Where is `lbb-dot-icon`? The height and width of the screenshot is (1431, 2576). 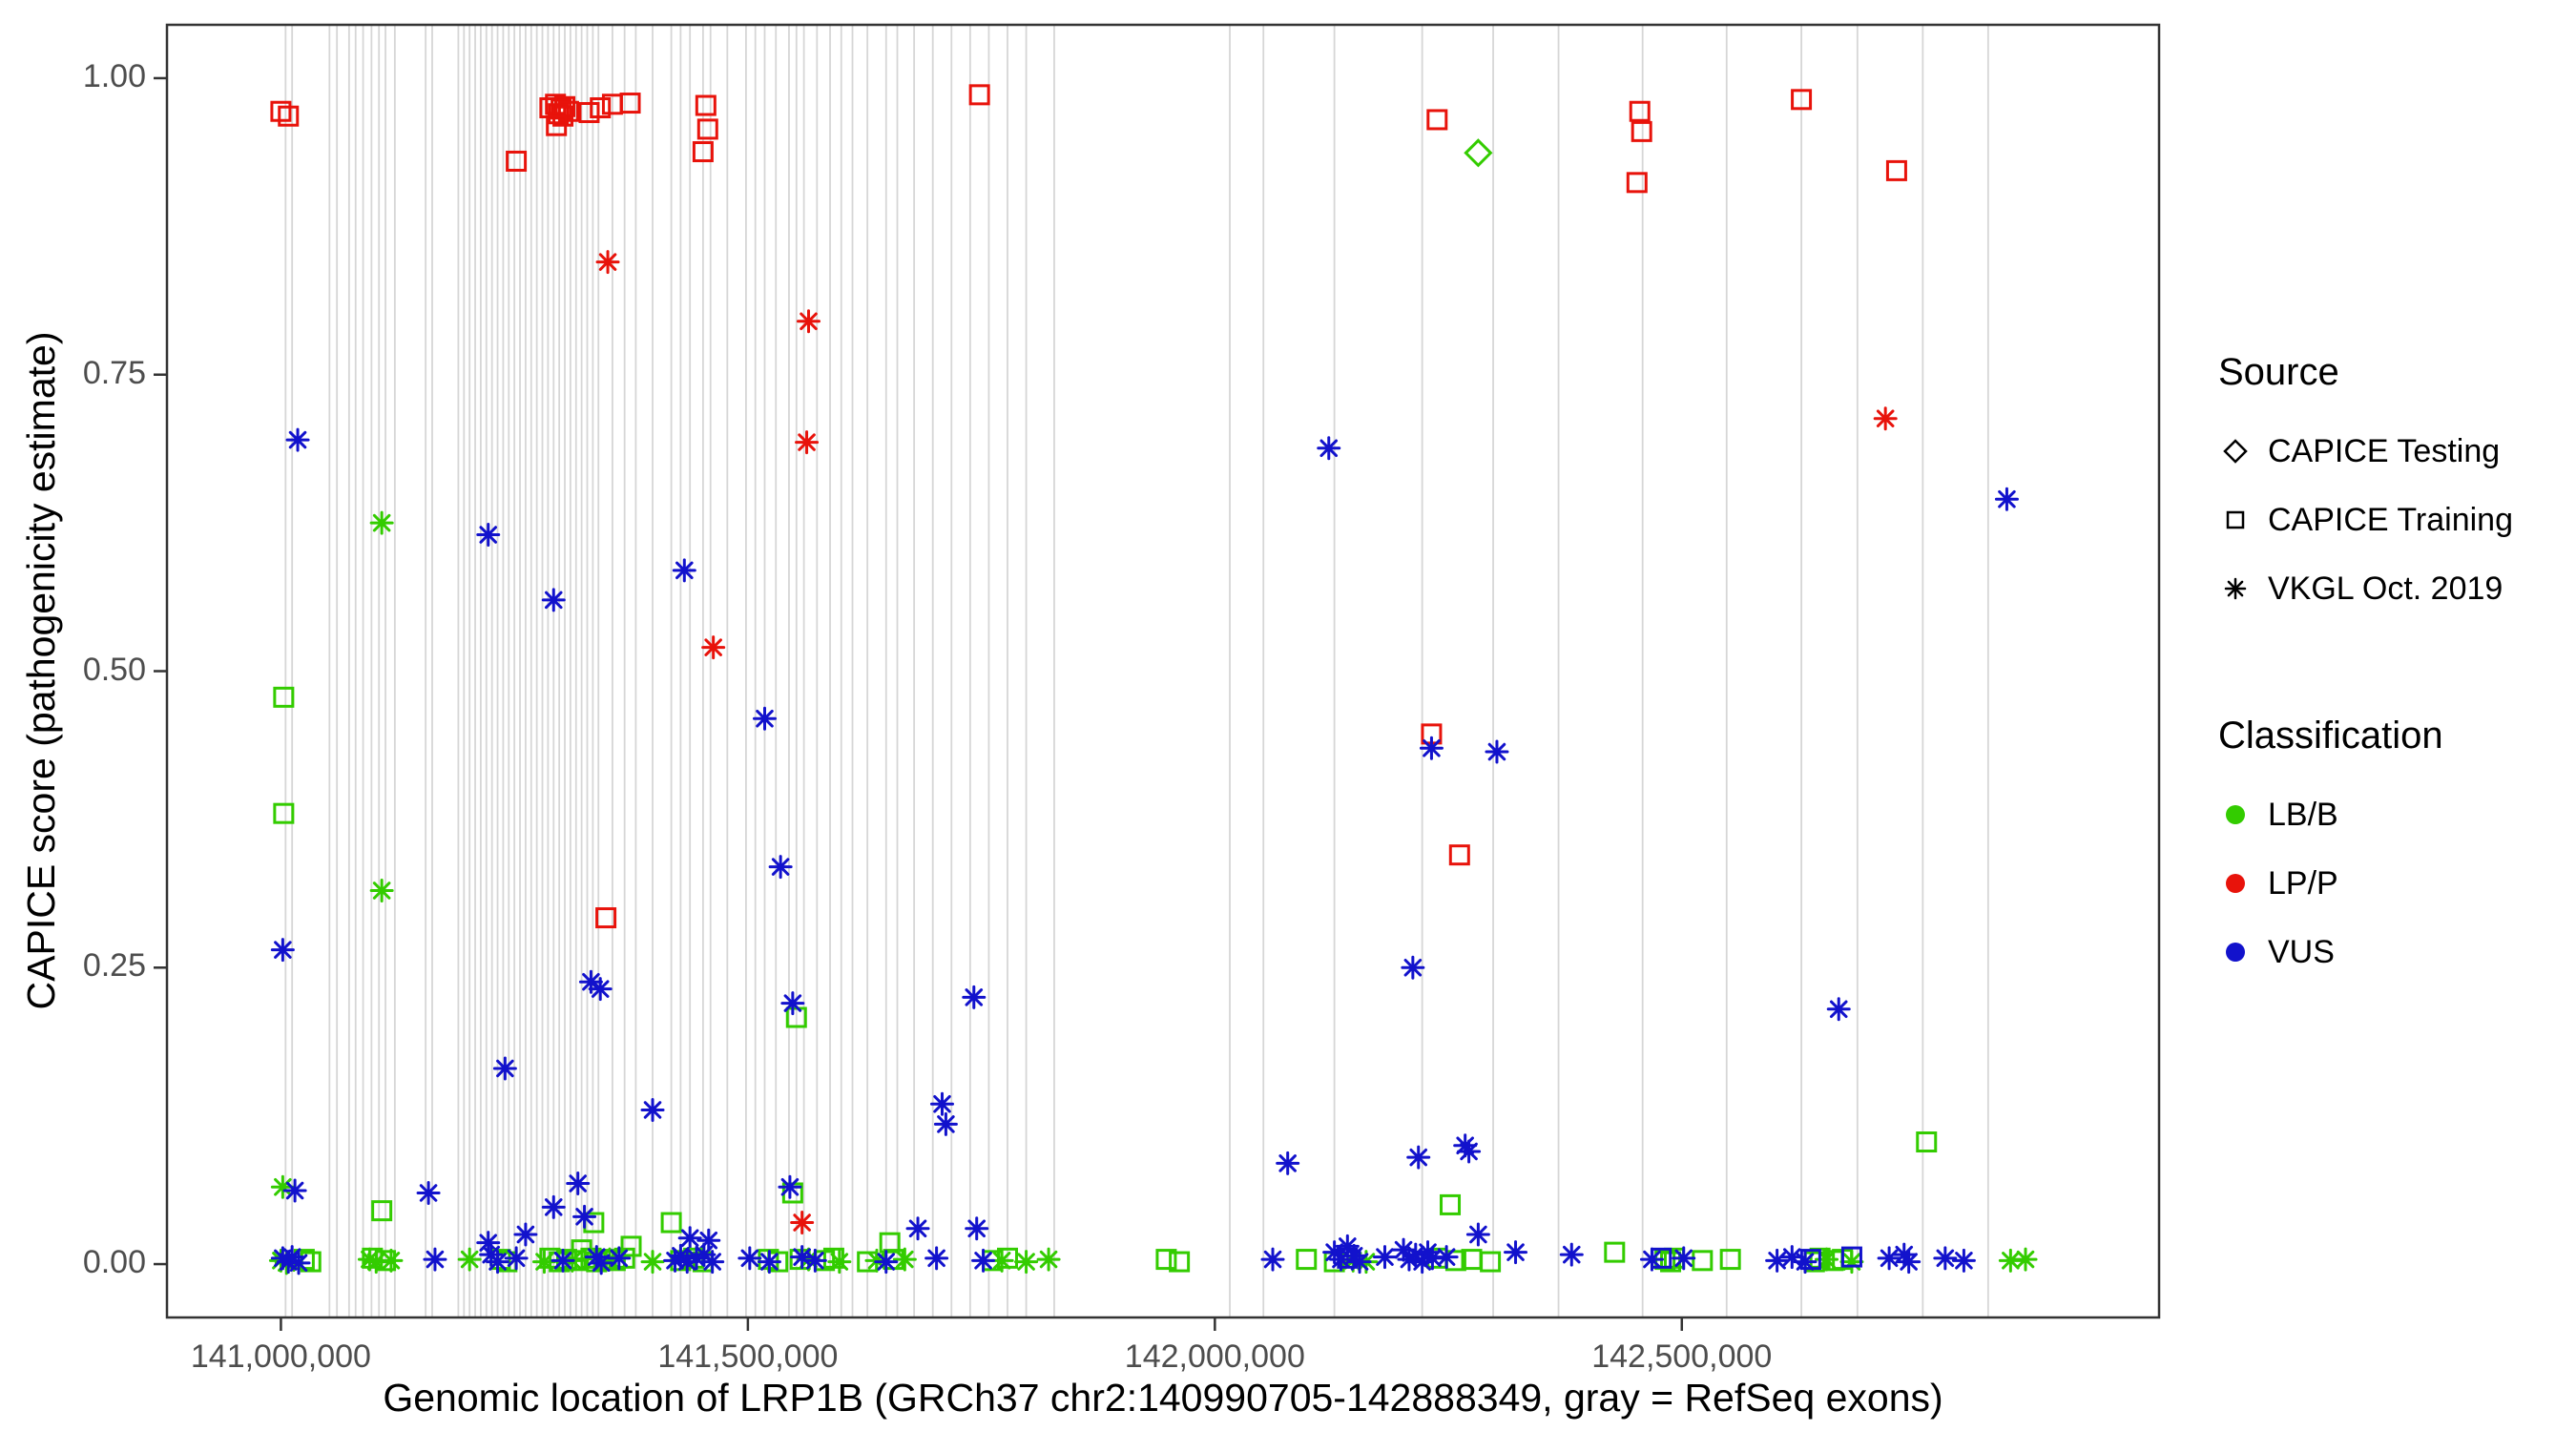 lbb-dot-icon is located at coordinates (2243, 815).